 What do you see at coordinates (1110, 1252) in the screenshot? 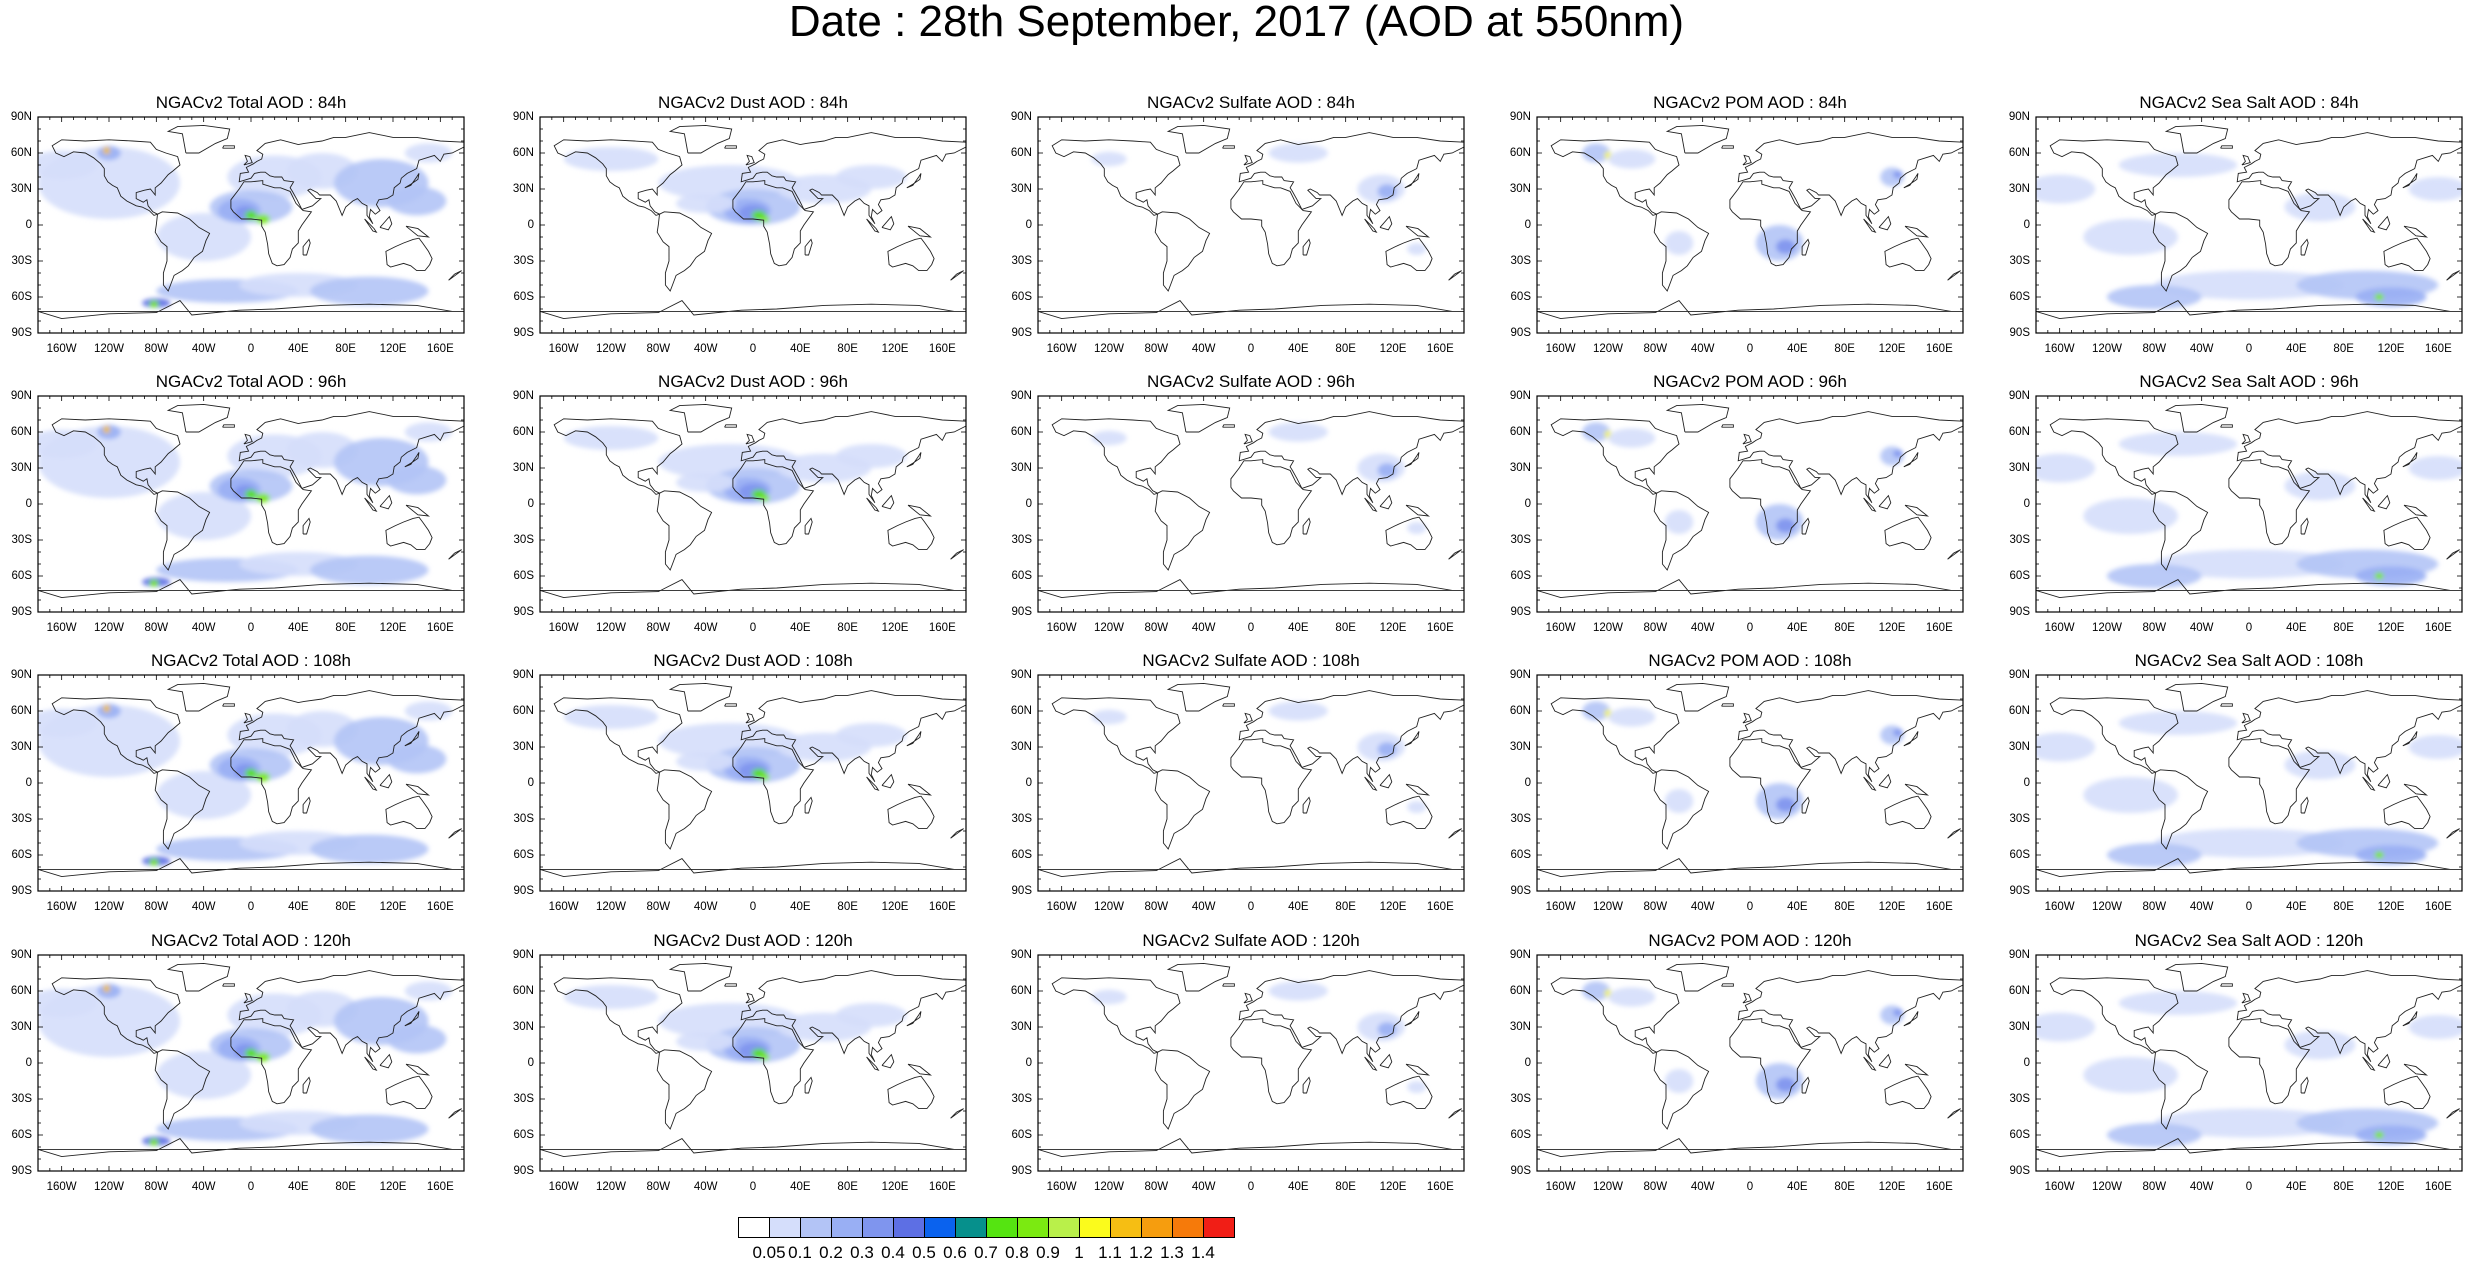
I see `colorbar-label: 1.1` at bounding box center [1110, 1252].